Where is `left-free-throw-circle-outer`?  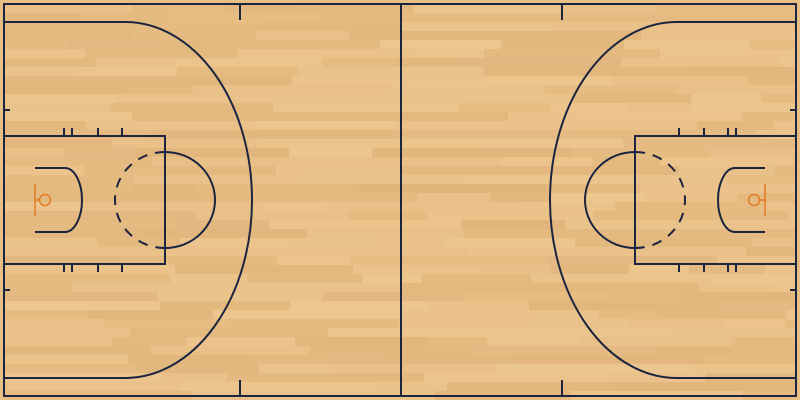 left-free-throw-circle-outer is located at coordinates (190, 200).